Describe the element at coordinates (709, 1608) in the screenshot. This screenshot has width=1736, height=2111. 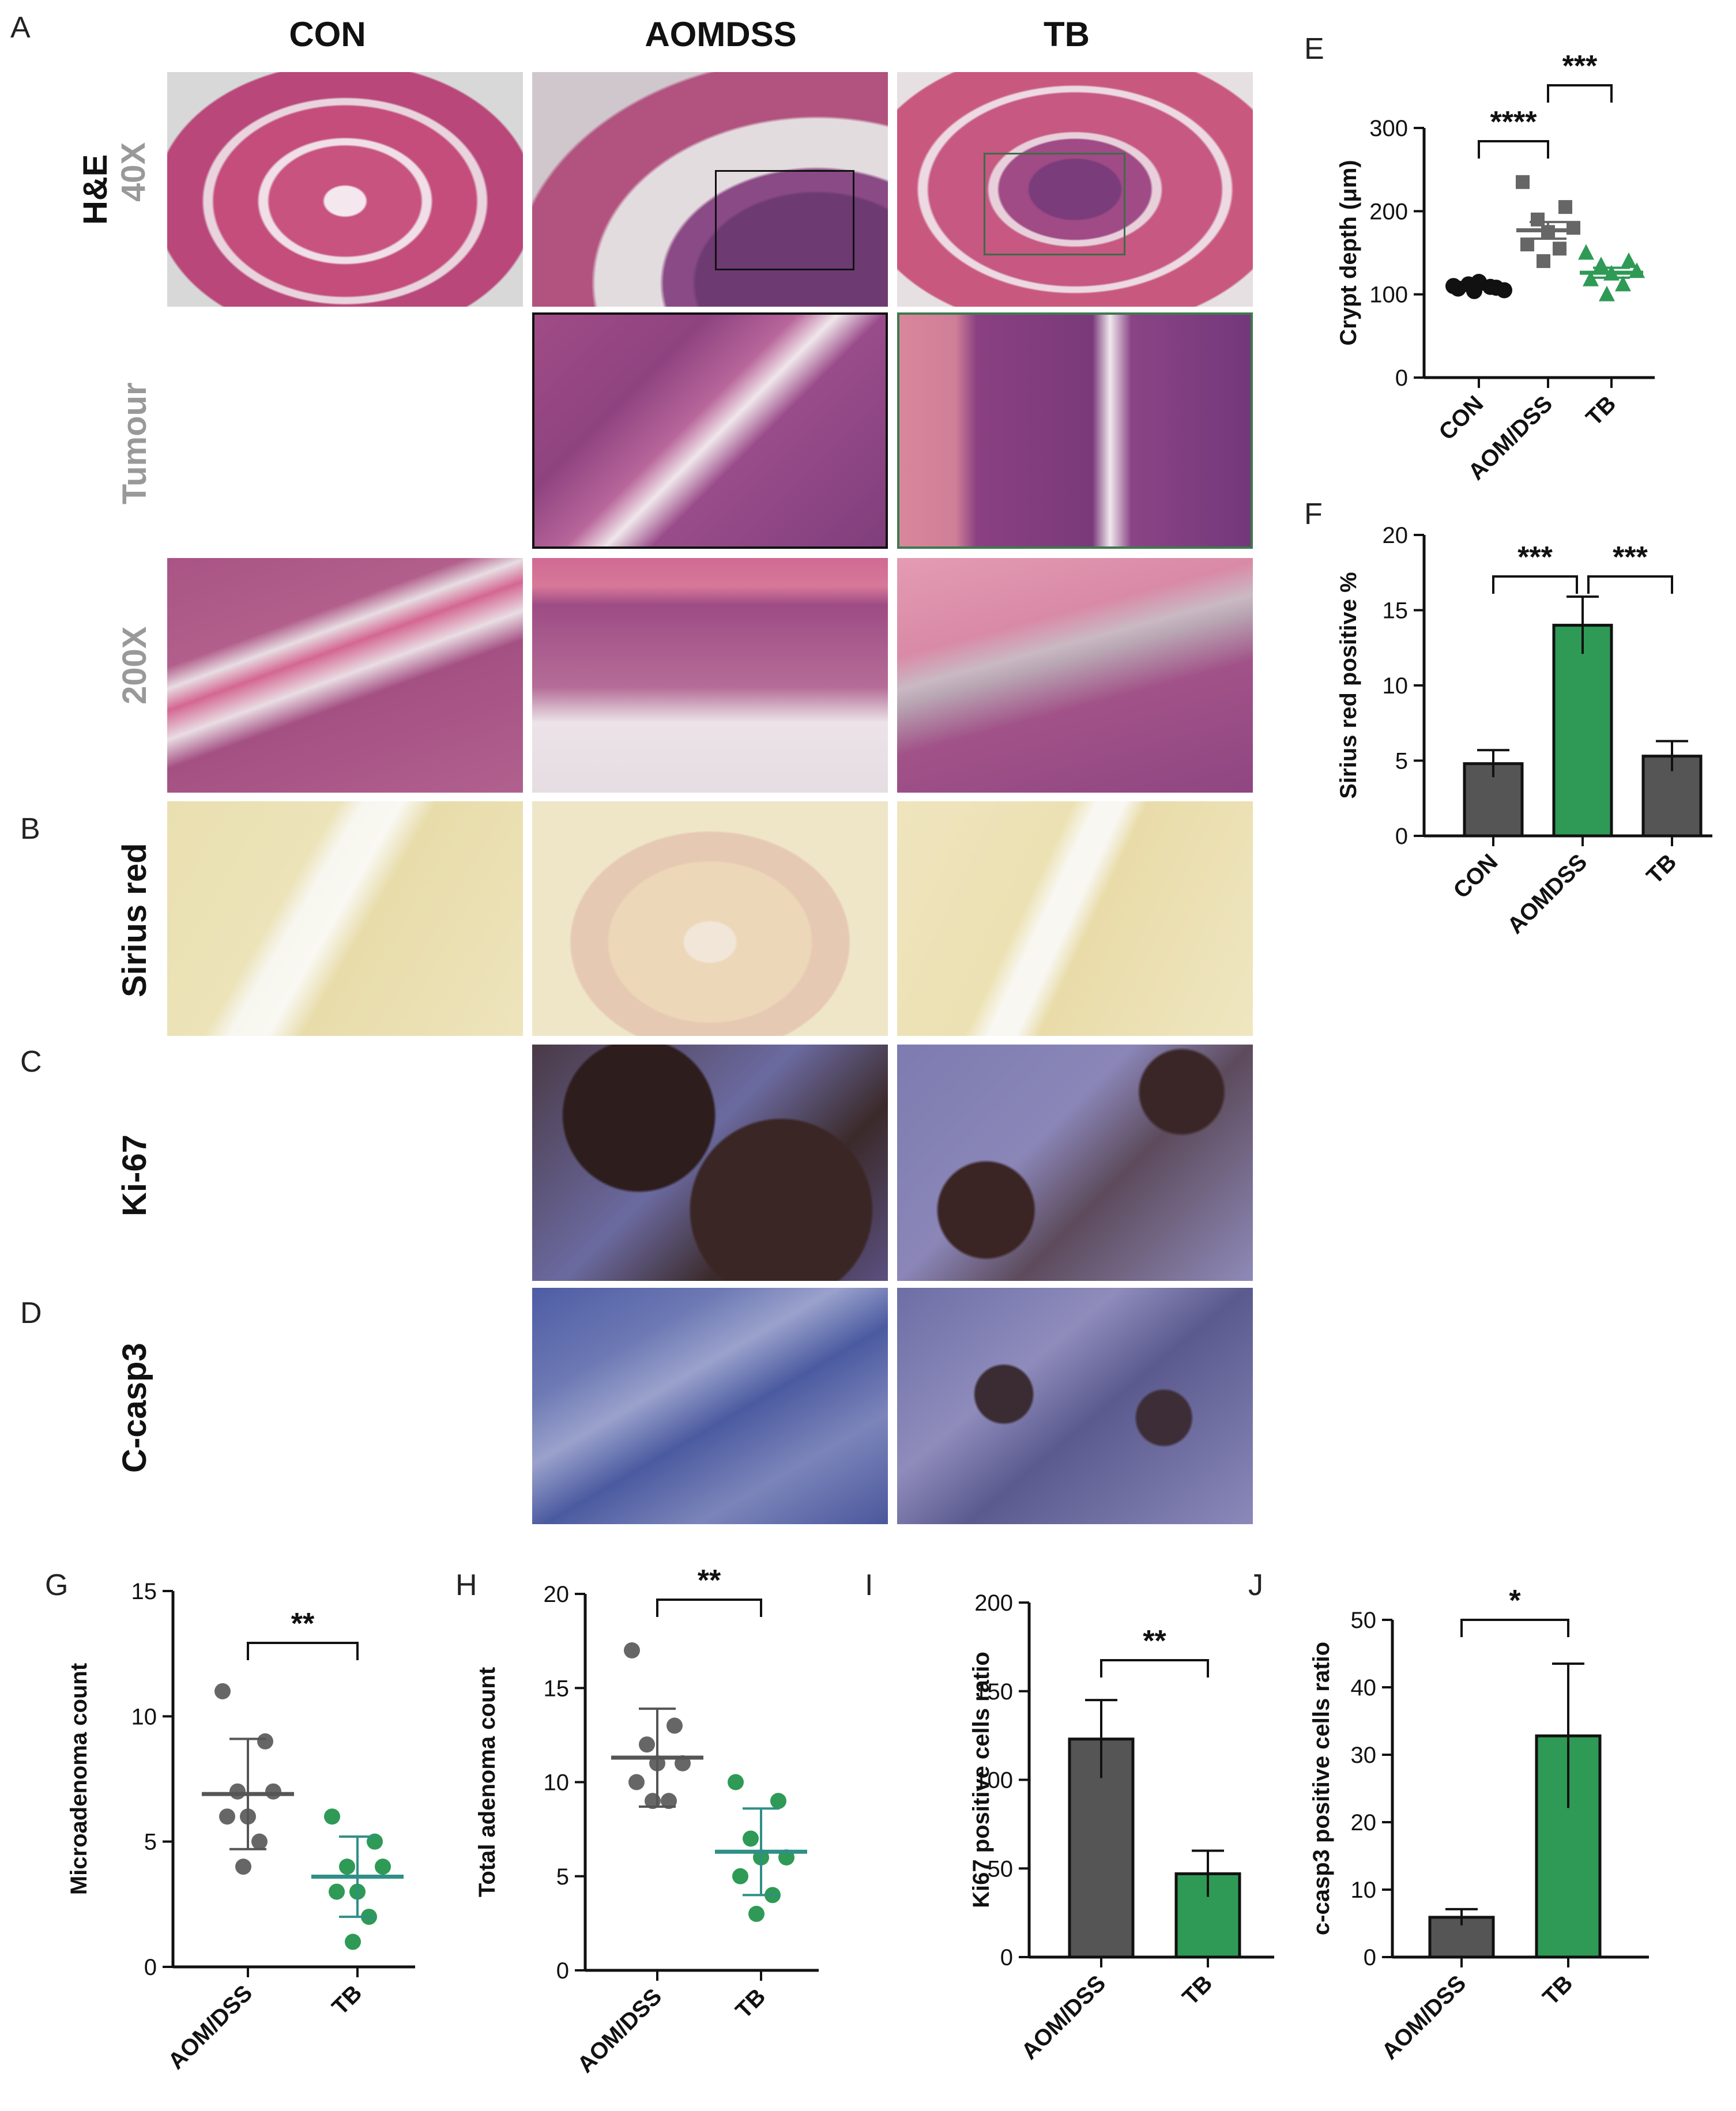
I see `significance-bracket-h` at that location.